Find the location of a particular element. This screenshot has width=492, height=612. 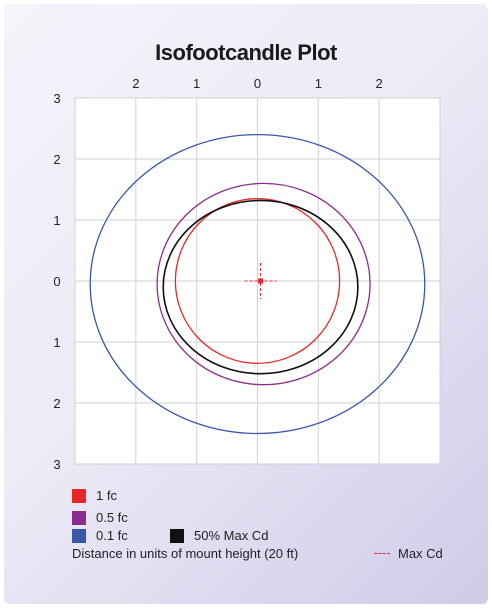

contour-0-5-fc is located at coordinates (263, 284).